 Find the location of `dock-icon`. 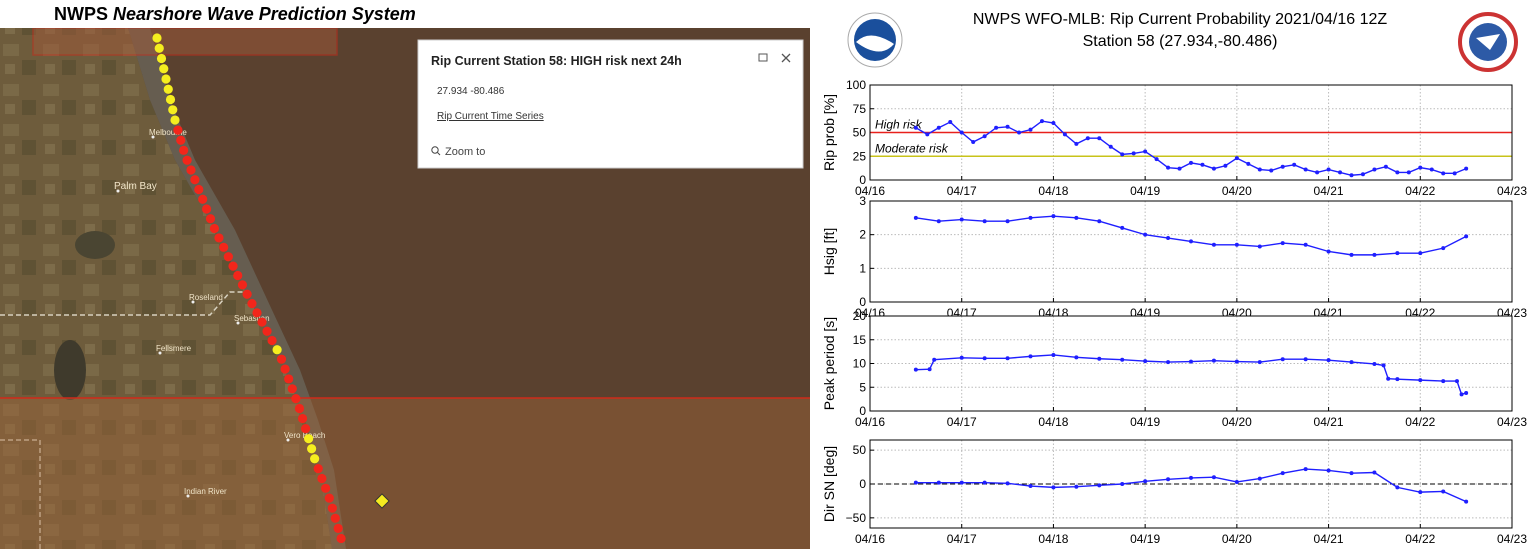

dock-icon is located at coordinates (763, 57).